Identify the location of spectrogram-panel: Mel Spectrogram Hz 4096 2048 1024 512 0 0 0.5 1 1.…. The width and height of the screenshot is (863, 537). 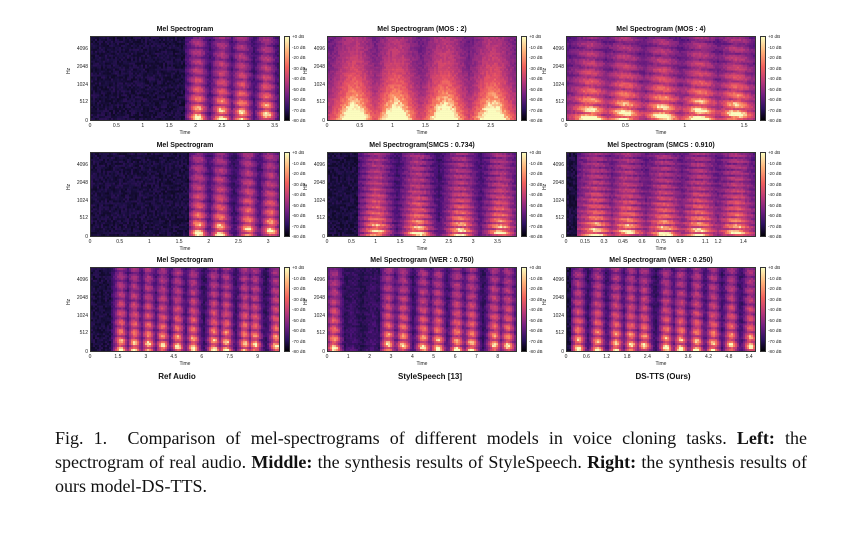
(191, 201).